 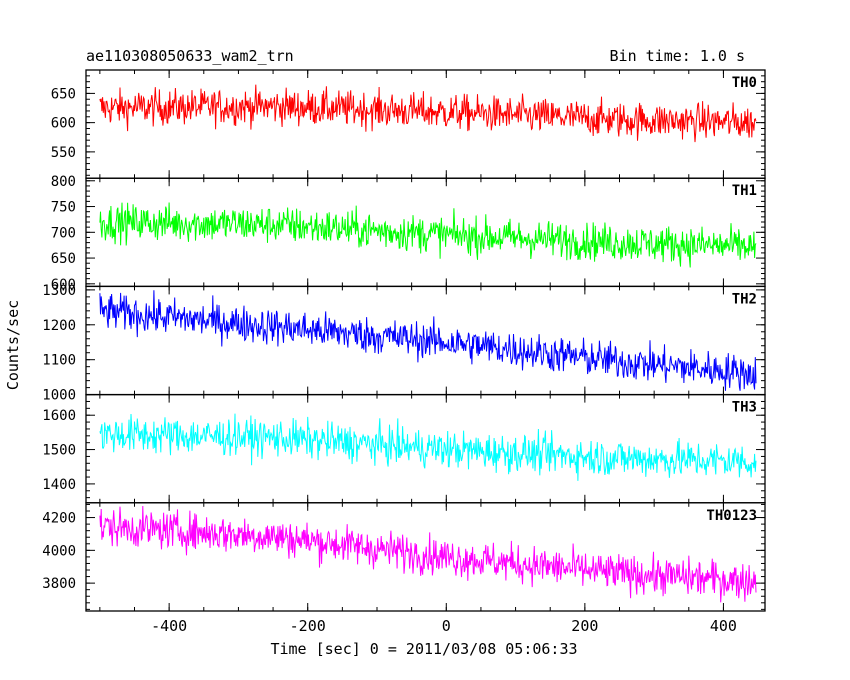 I want to click on x-tick-label: -200, so click(x=308, y=626).